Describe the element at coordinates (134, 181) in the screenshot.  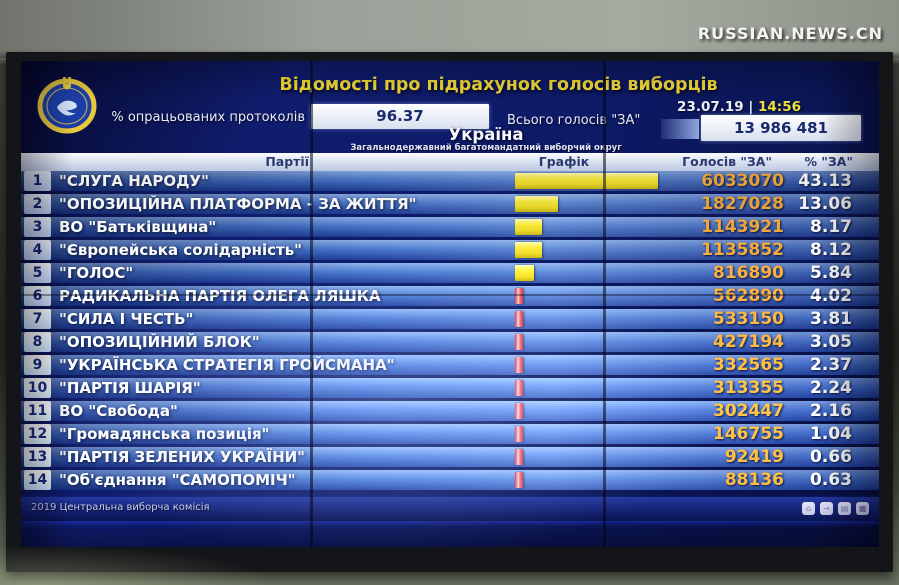
I see `party-name: "СЛУГА НАРОДУ"` at that location.